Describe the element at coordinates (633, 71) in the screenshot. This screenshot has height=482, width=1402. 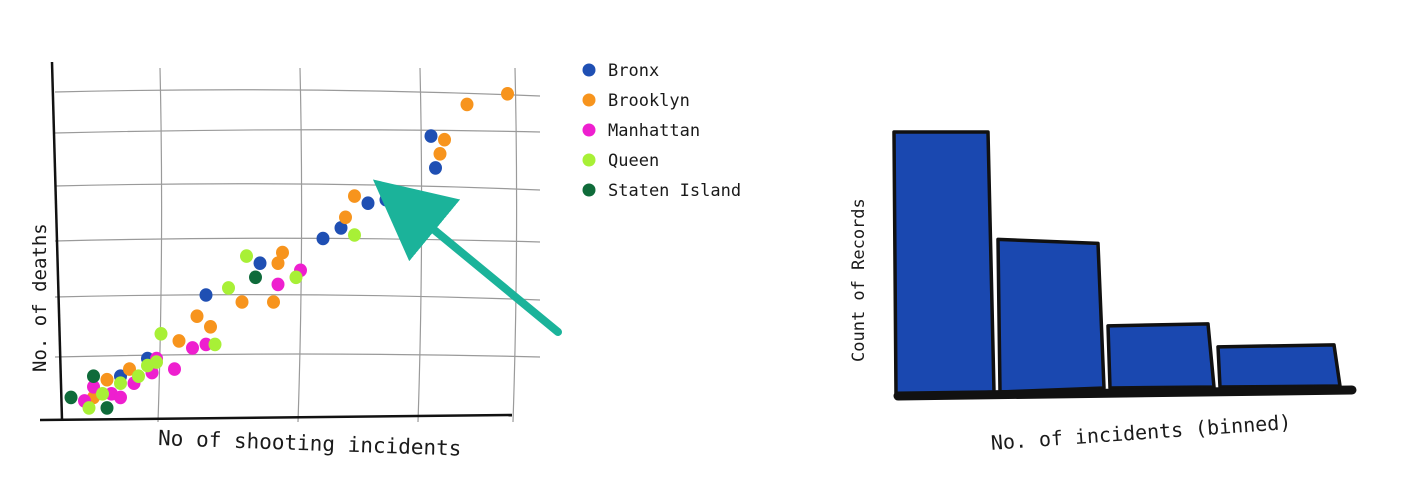
I see `legend-label-bronx: Bronx` at that location.